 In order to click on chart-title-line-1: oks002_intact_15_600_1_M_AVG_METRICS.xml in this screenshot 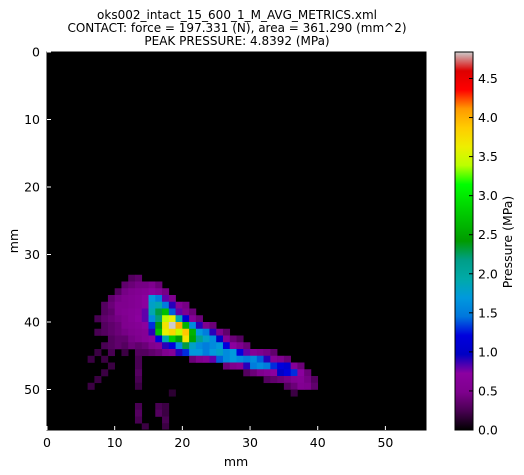, I will do `click(237, 15)`.